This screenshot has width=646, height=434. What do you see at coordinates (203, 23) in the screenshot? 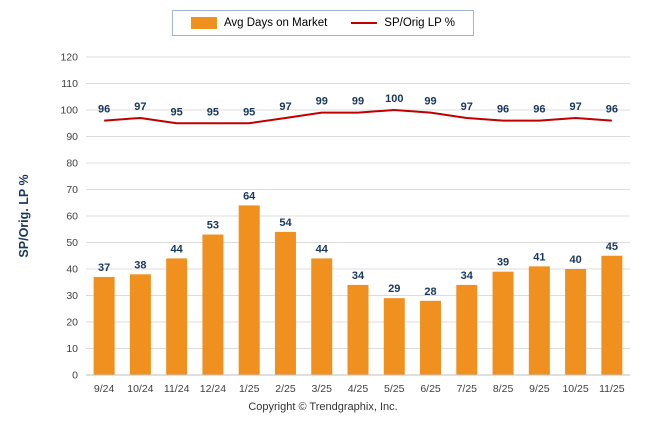
I see `bar-swatch-icon` at bounding box center [203, 23].